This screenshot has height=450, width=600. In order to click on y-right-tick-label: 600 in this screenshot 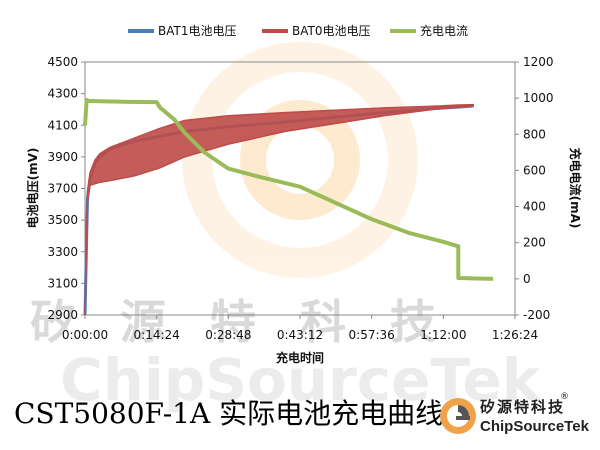, I will do `click(534, 170)`.